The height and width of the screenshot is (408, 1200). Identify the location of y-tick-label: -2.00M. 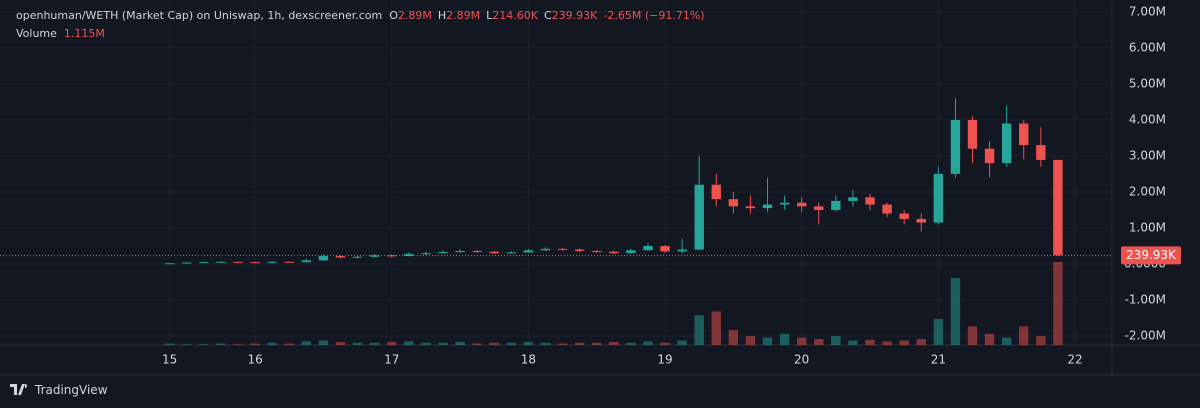
(1145, 335).